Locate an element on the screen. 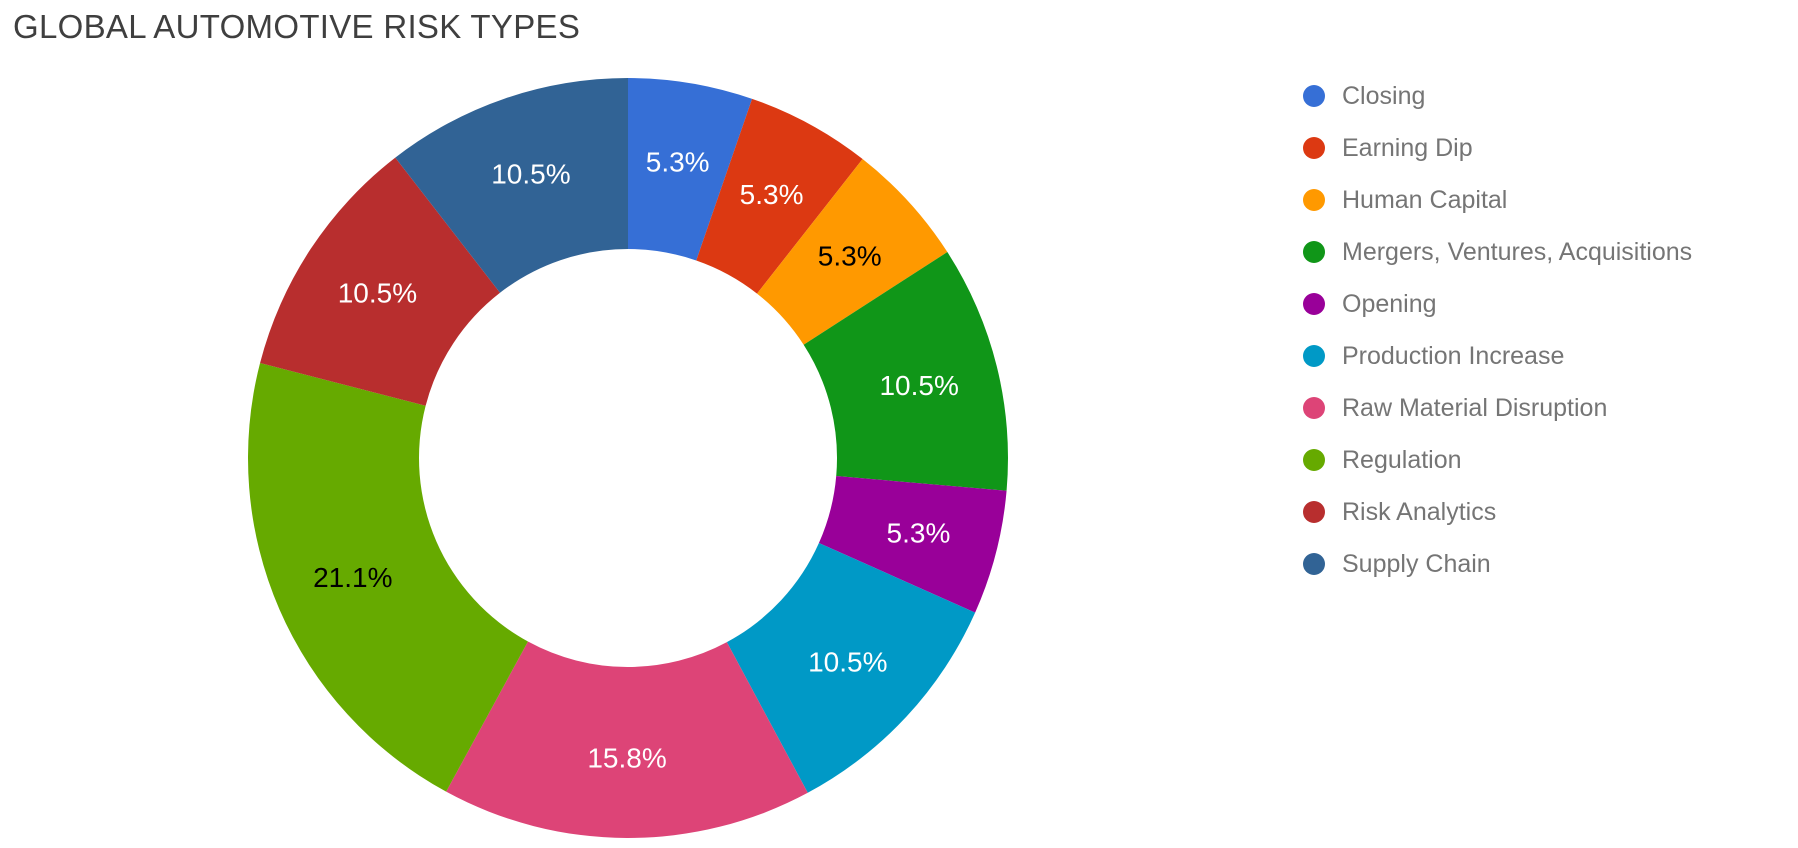 This screenshot has height=848, width=1798. slice-supply-chain is located at coordinates (511, 185).